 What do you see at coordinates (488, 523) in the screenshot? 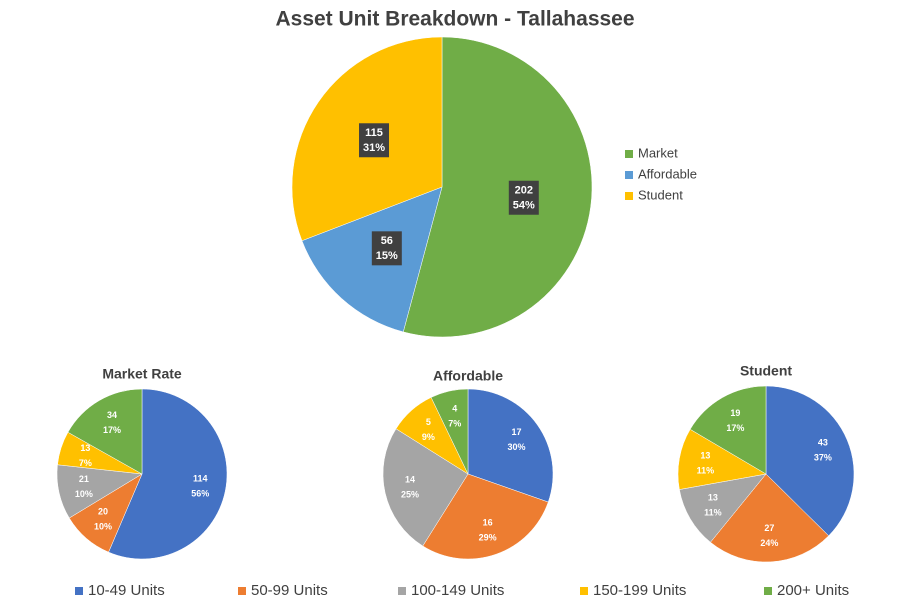
I see `data-label-value: 16` at bounding box center [488, 523].